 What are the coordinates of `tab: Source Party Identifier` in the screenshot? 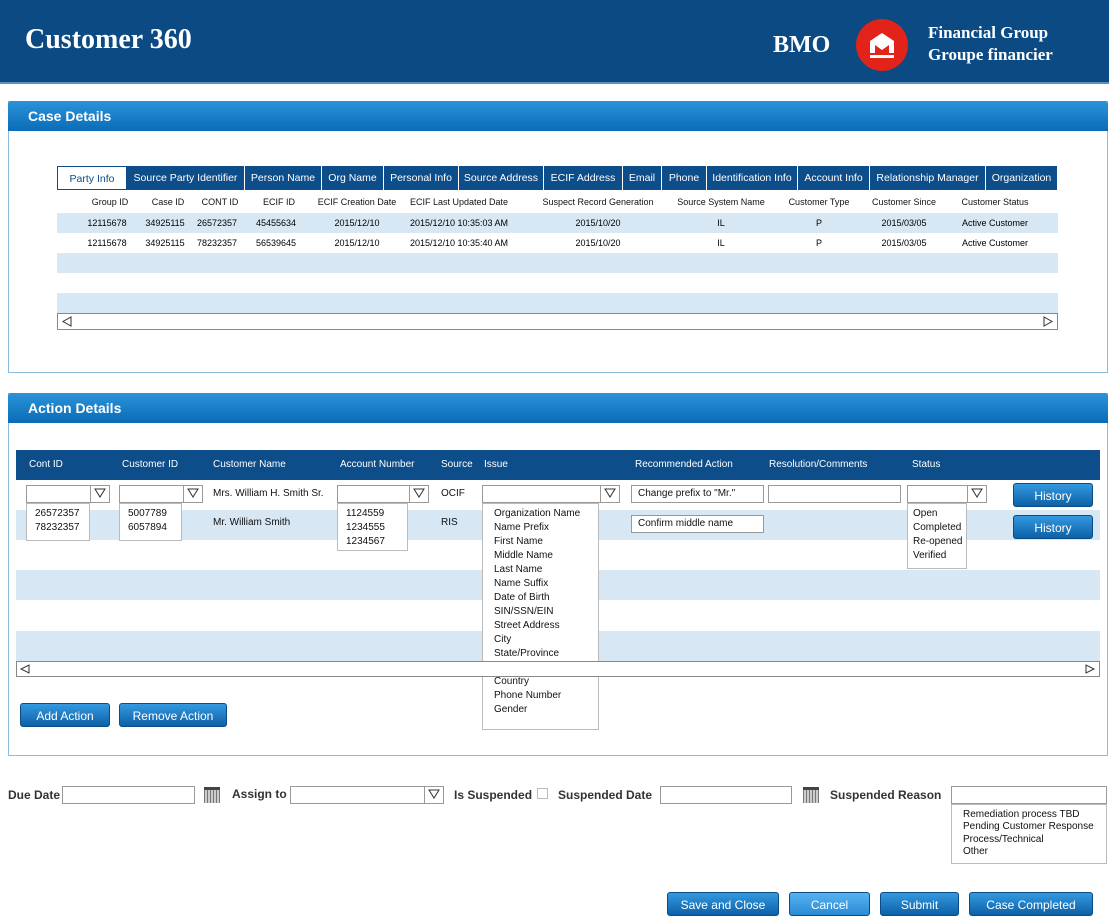 It's located at (186, 178).